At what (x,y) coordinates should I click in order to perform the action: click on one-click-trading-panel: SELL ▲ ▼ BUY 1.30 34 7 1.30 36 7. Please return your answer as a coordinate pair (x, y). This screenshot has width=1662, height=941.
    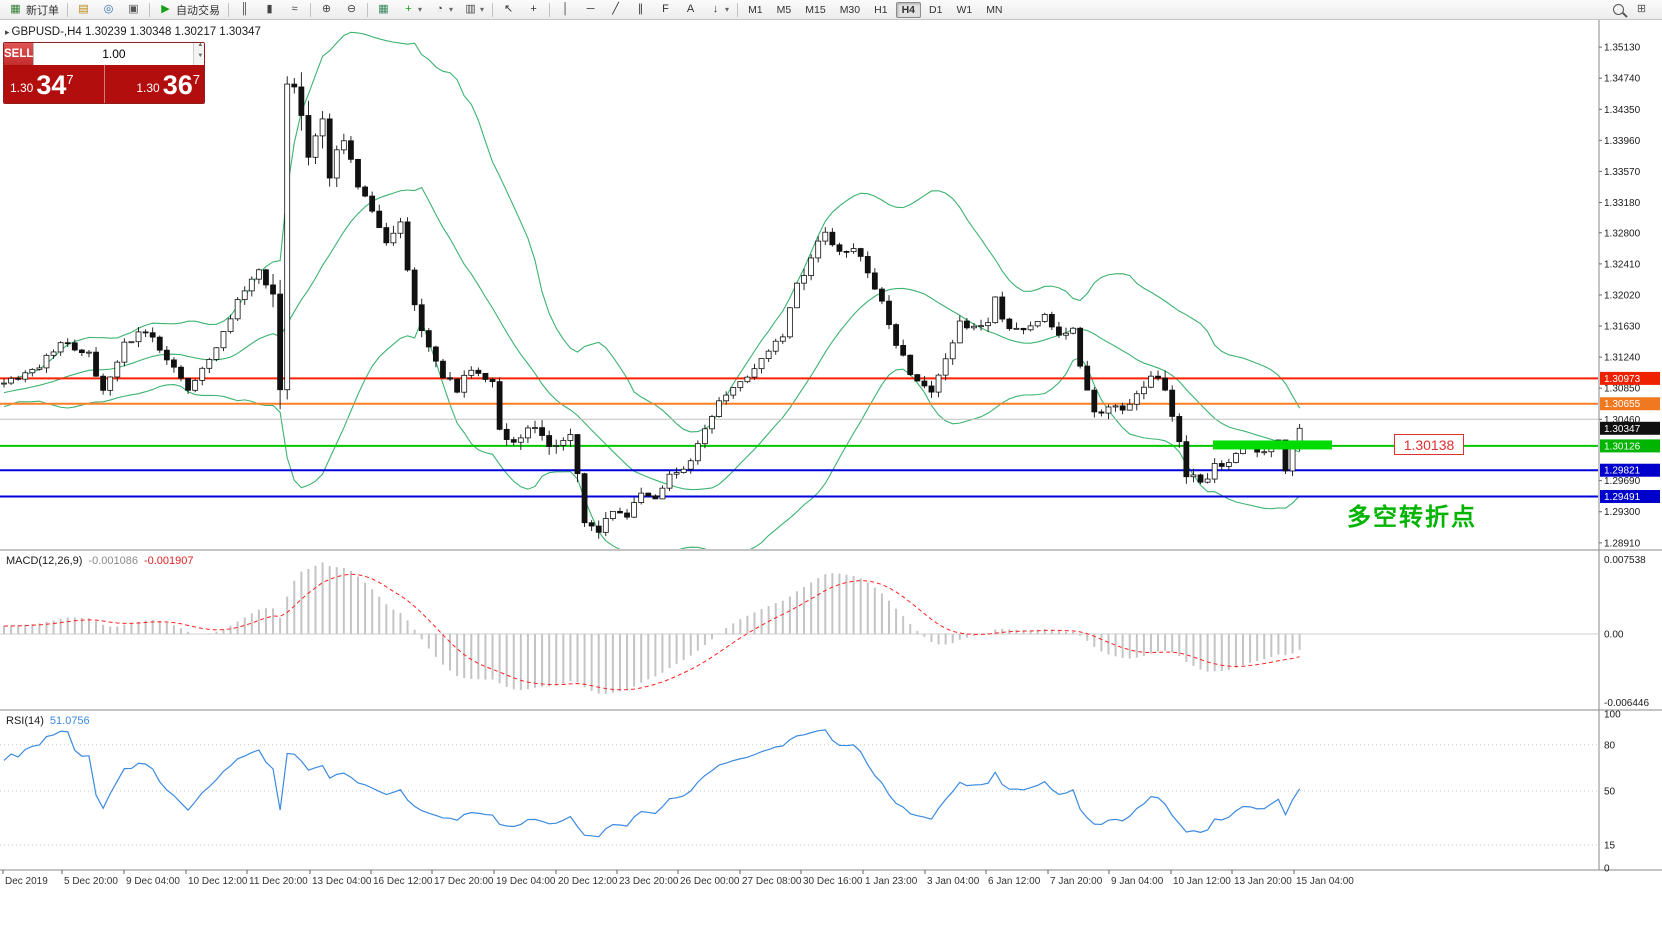
    Looking at the image, I should click on (104, 73).